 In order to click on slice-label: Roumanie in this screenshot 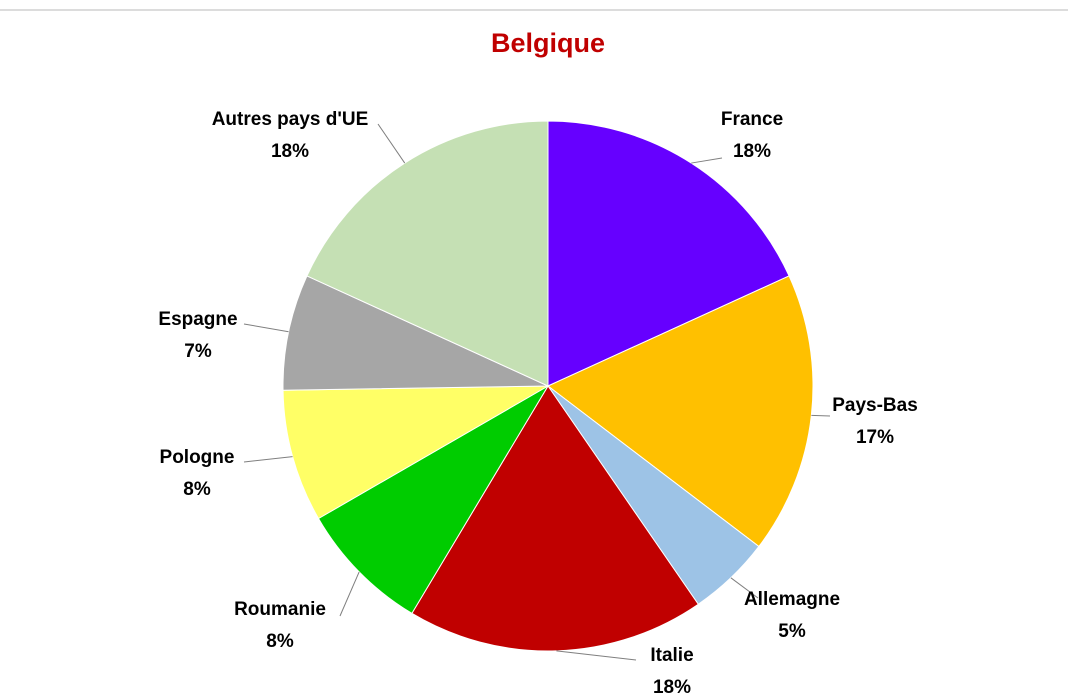, I will do `click(280, 609)`.